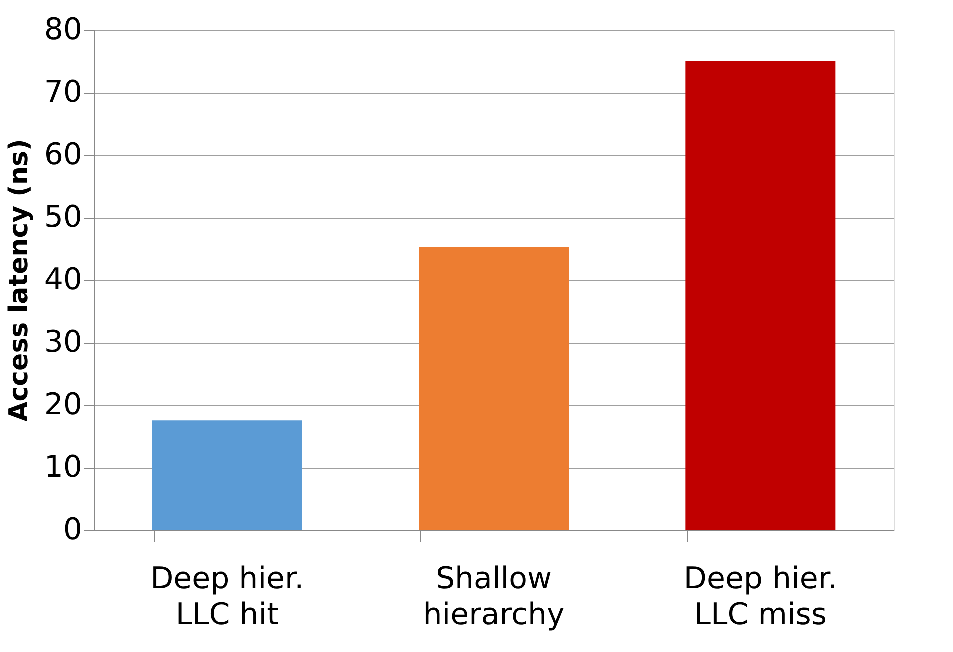 The width and height of the screenshot is (953, 652). Describe the element at coordinates (63, 280) in the screenshot. I see `y-tick-label: 40` at that location.